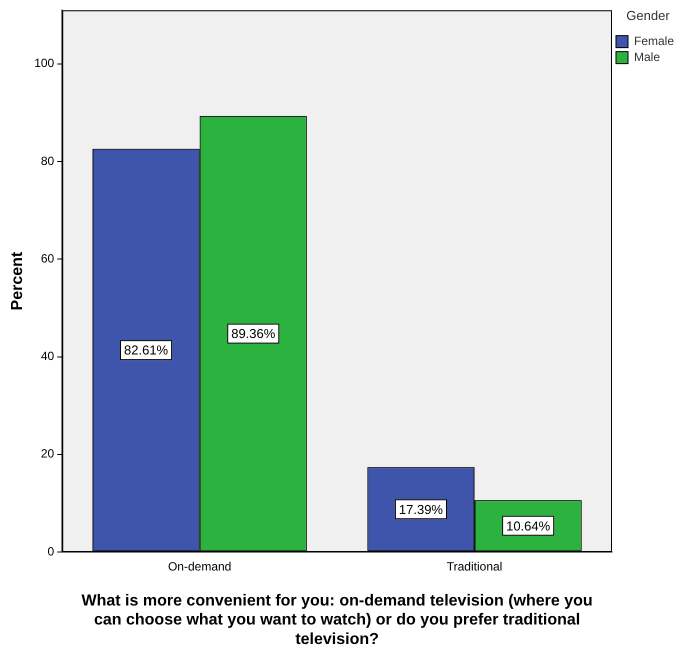  What do you see at coordinates (17, 280) in the screenshot?
I see `y-axis-title: Percent` at bounding box center [17, 280].